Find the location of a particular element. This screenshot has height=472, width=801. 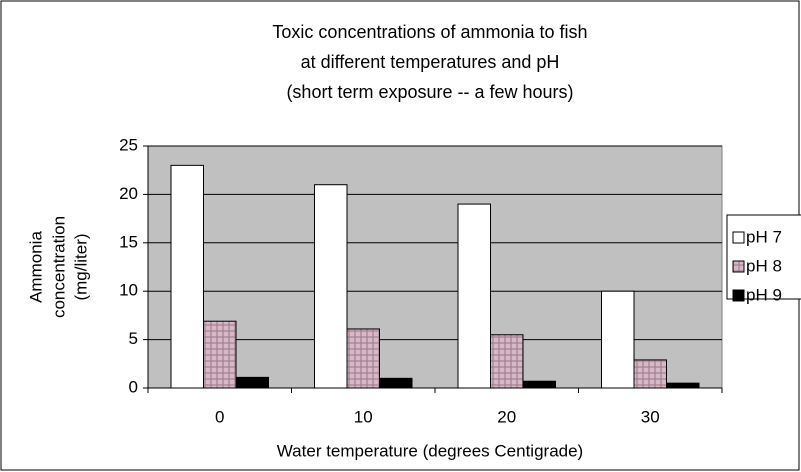

y-tick-label: 10 is located at coordinates (128, 290).